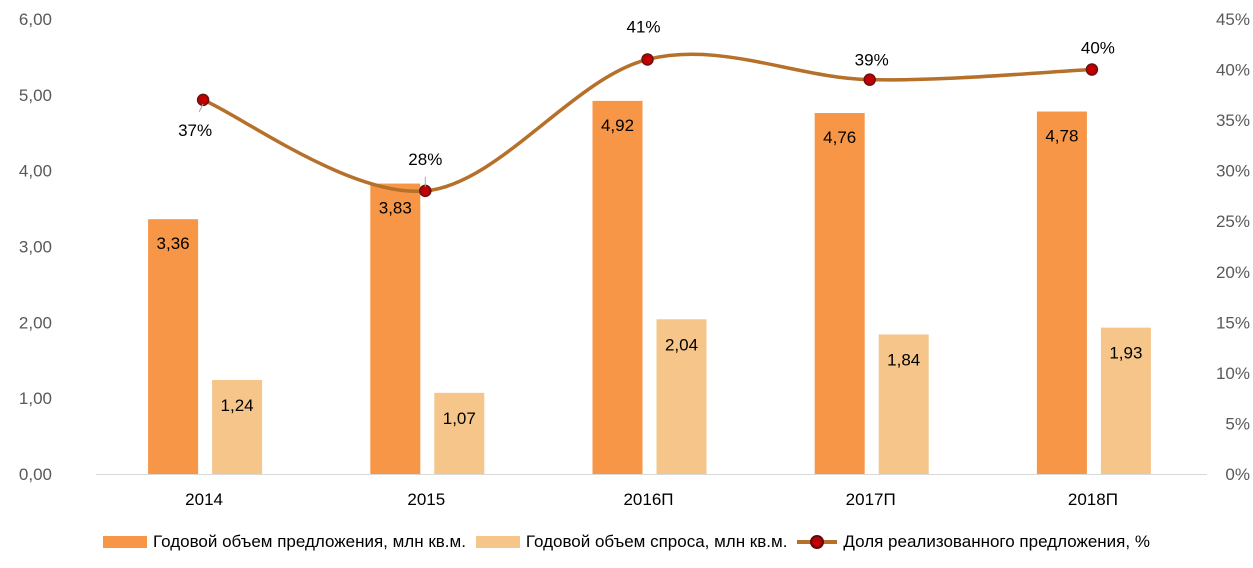 This screenshot has width=1253, height=568. What do you see at coordinates (1233, 373) in the screenshot?
I see `y-right-tick-label: 10%` at bounding box center [1233, 373].